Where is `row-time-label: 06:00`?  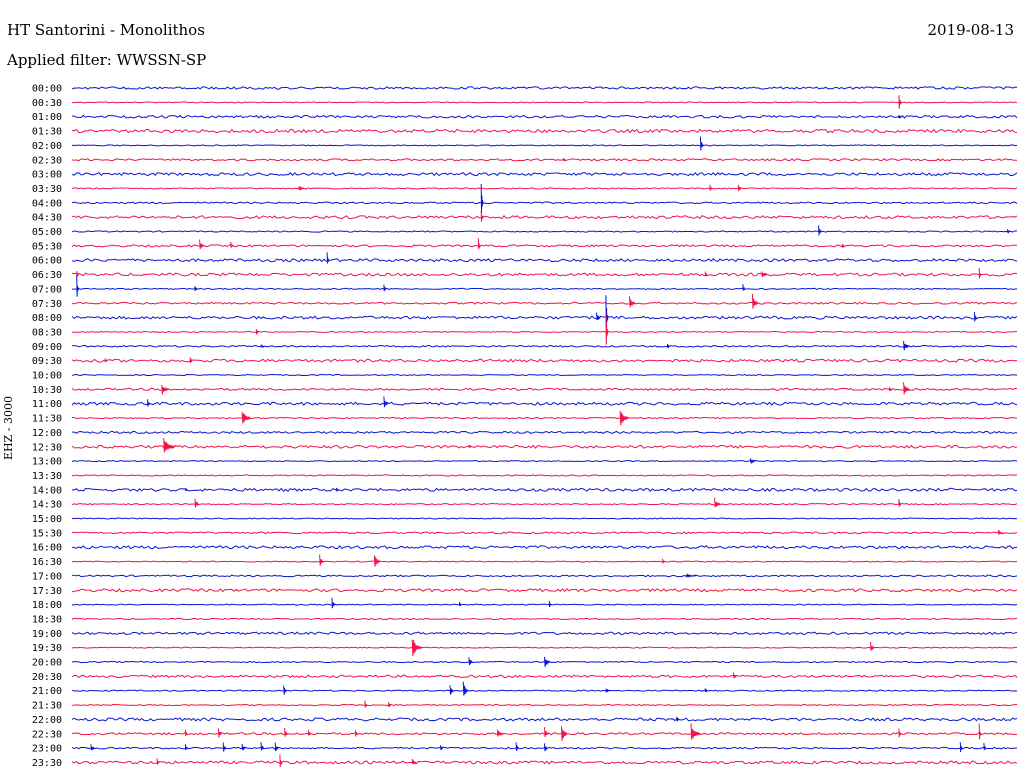 row-time-label: 06:00 is located at coordinates (47, 261).